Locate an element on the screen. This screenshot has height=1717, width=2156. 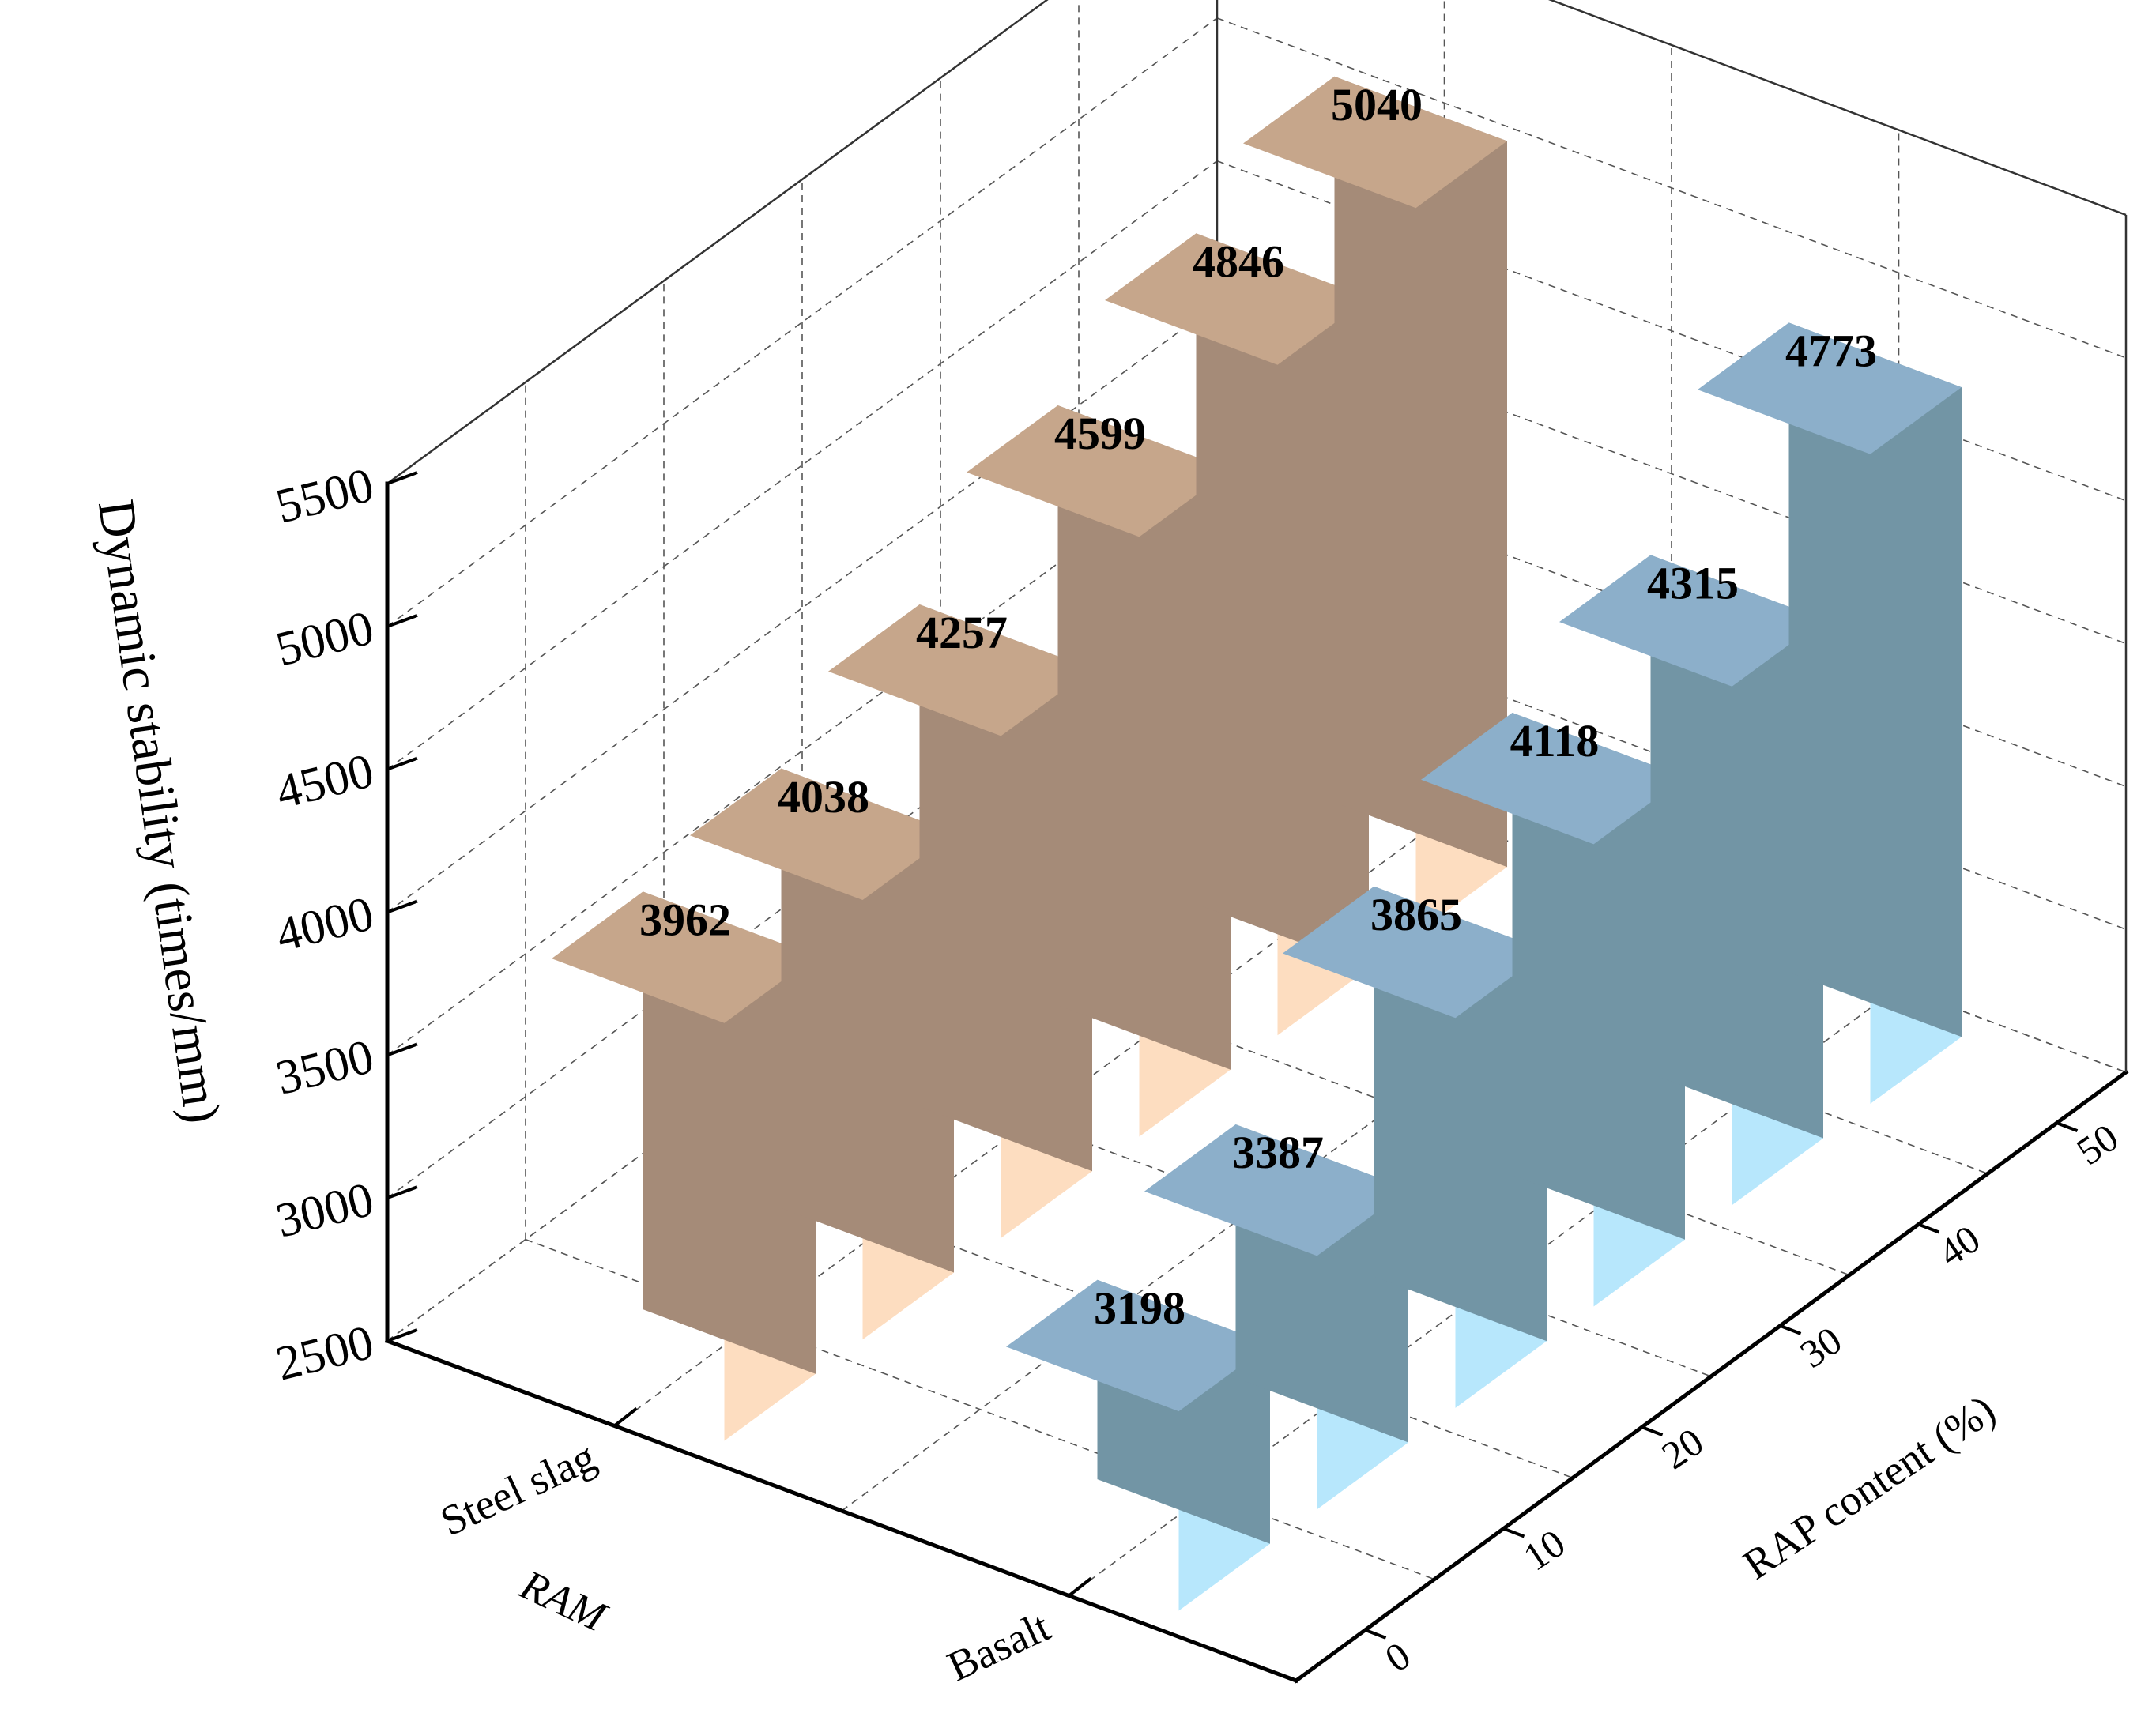
z-tick-label: 3000 is located at coordinates (325, 1210).